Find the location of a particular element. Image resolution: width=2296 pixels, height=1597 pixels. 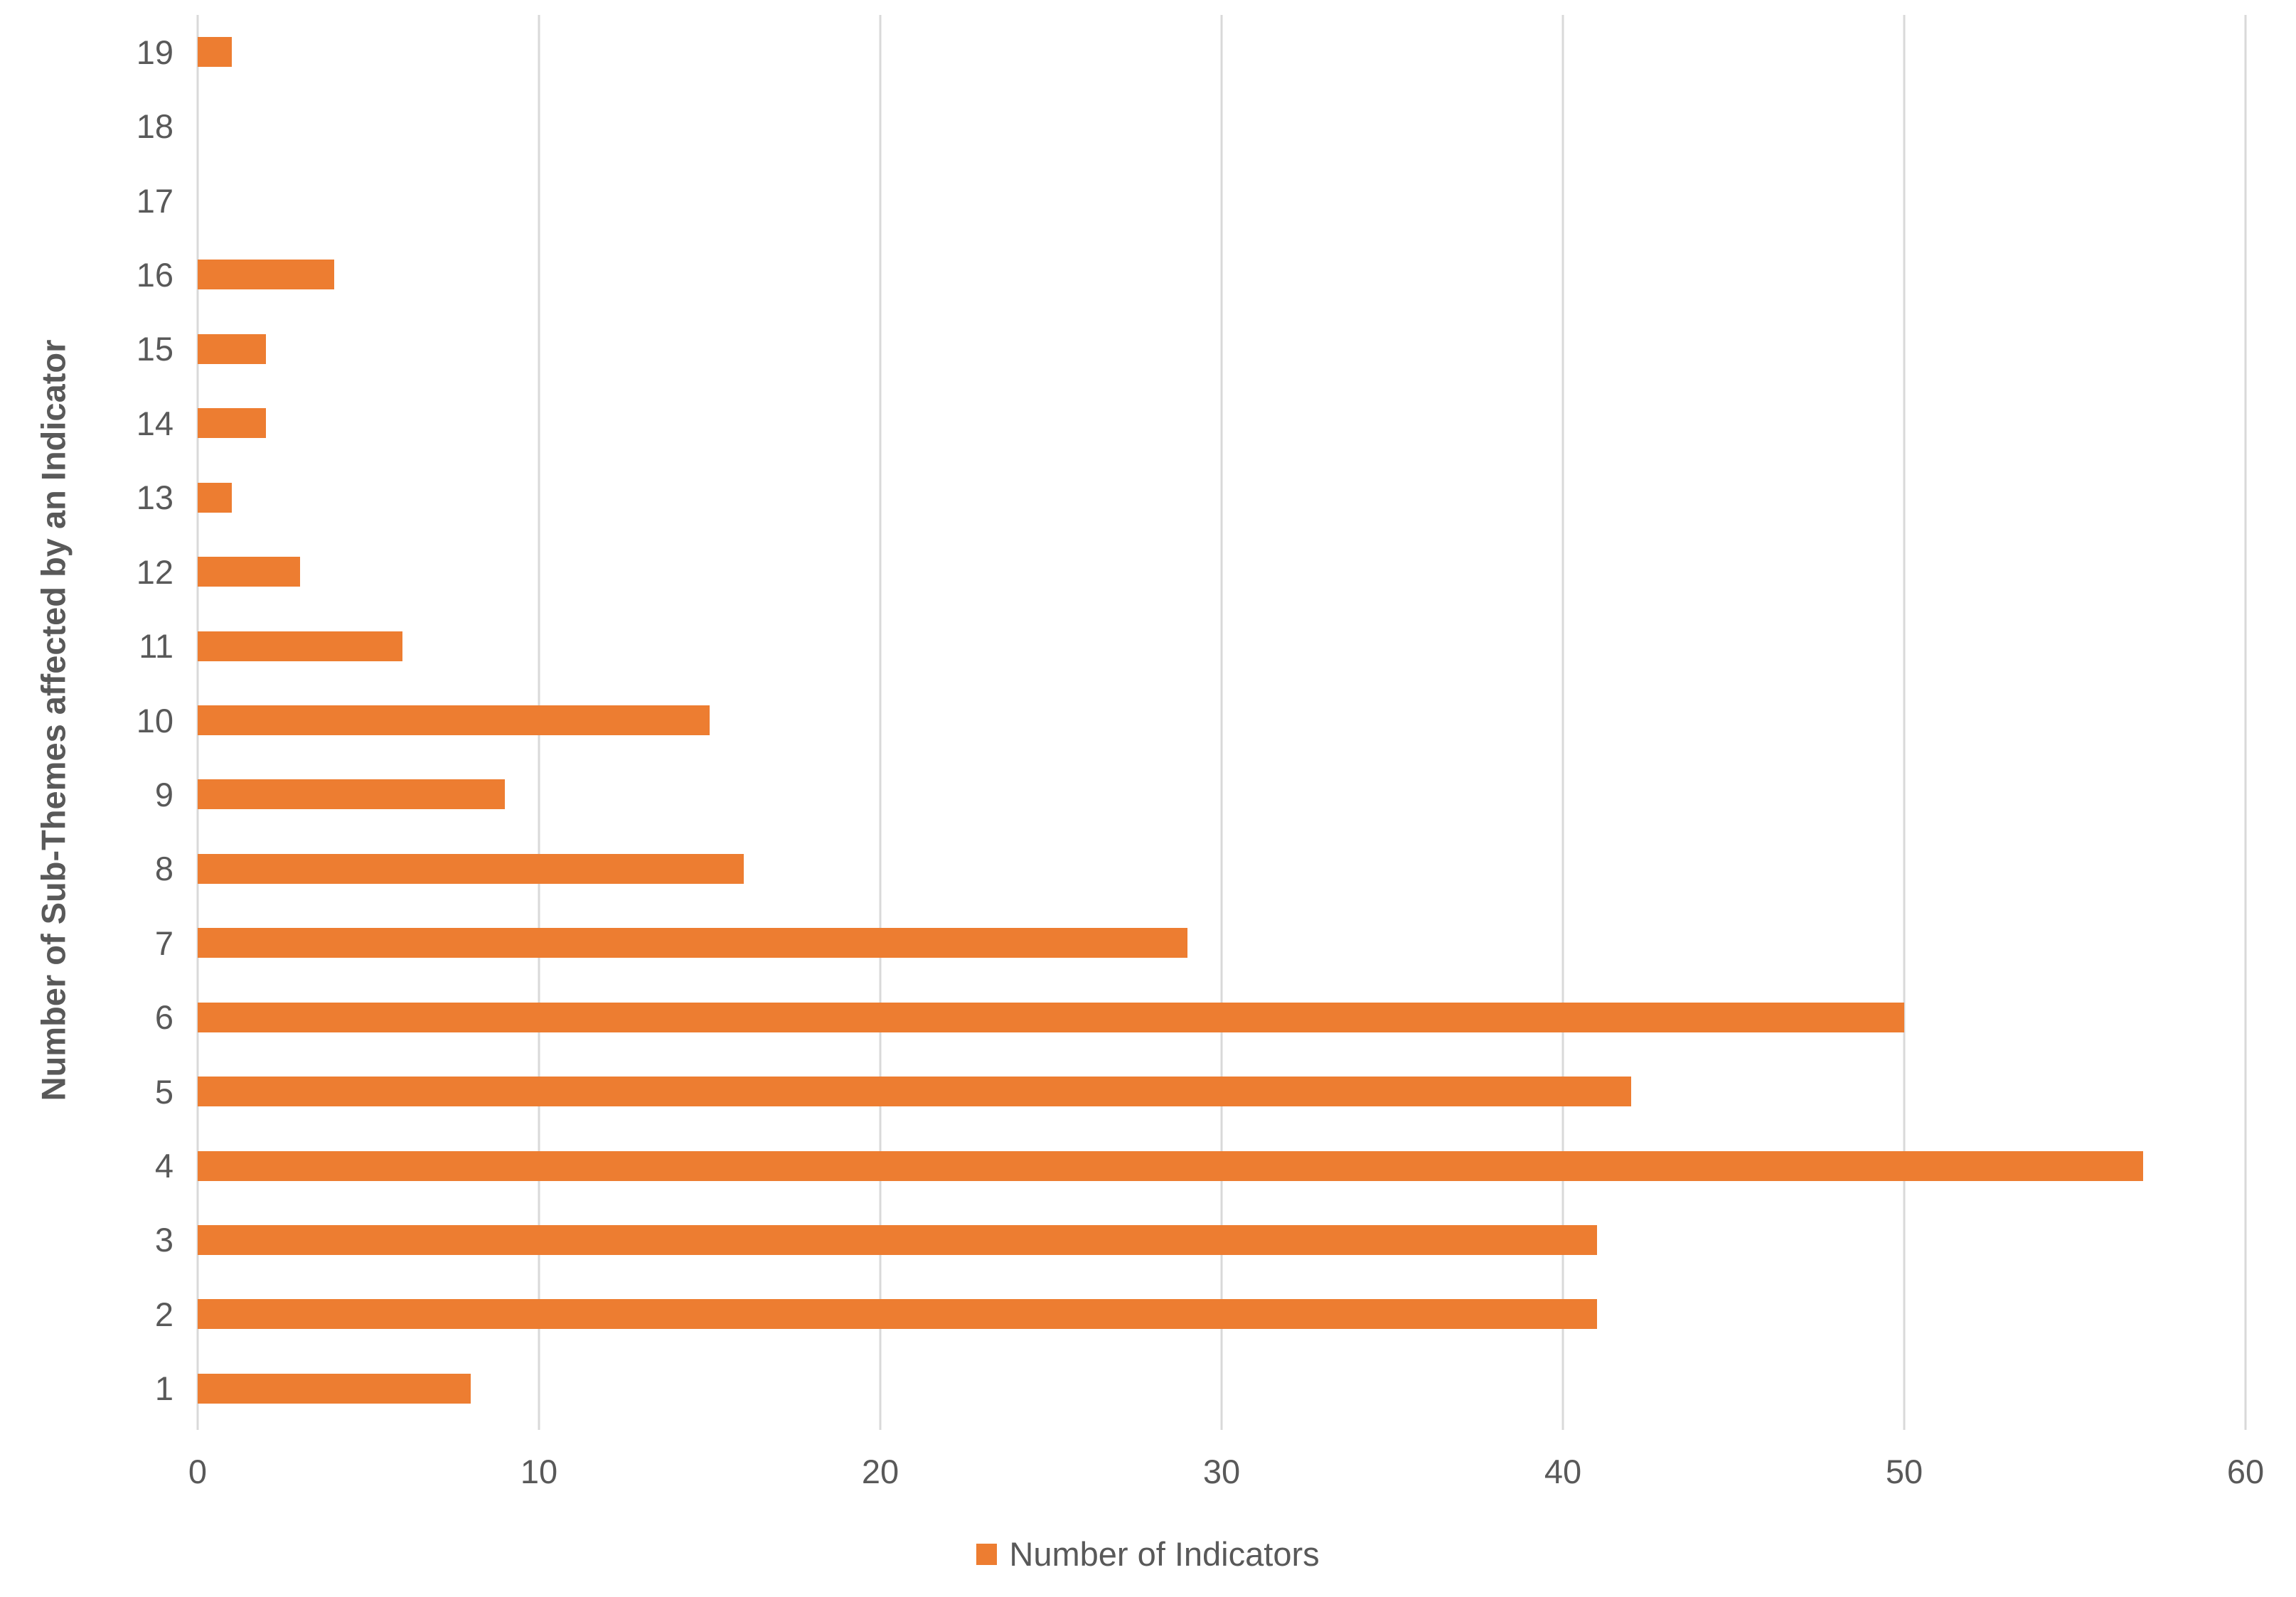

bar-row: 4 is located at coordinates (1123, 1165).